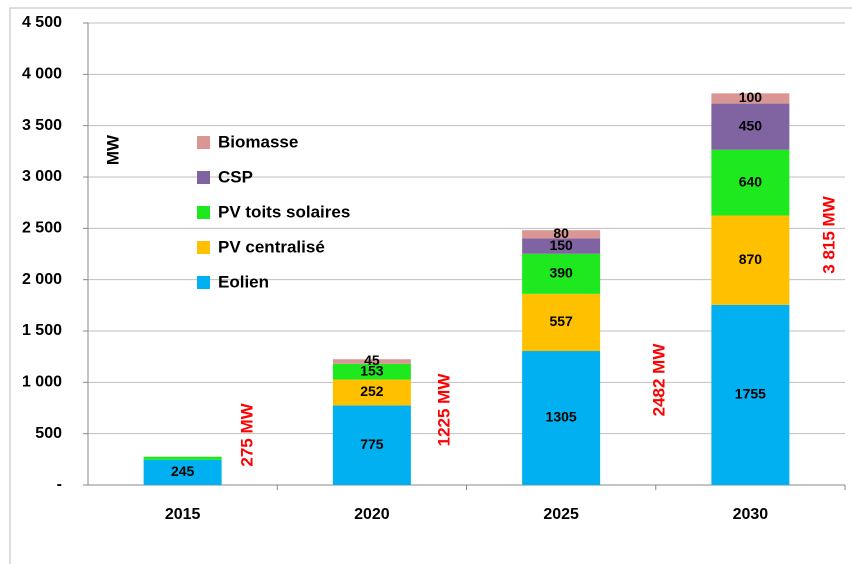 The image size is (852, 564). I want to click on data-label: 775, so click(372, 444).